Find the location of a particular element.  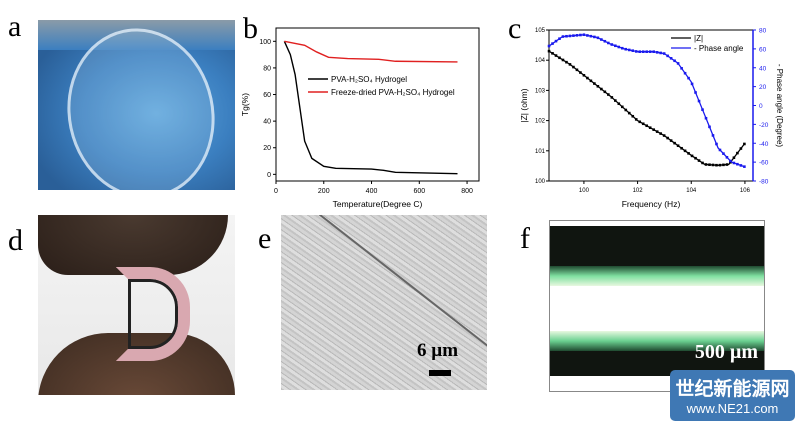

x-tick-label: 800 is located at coordinates (467, 191).